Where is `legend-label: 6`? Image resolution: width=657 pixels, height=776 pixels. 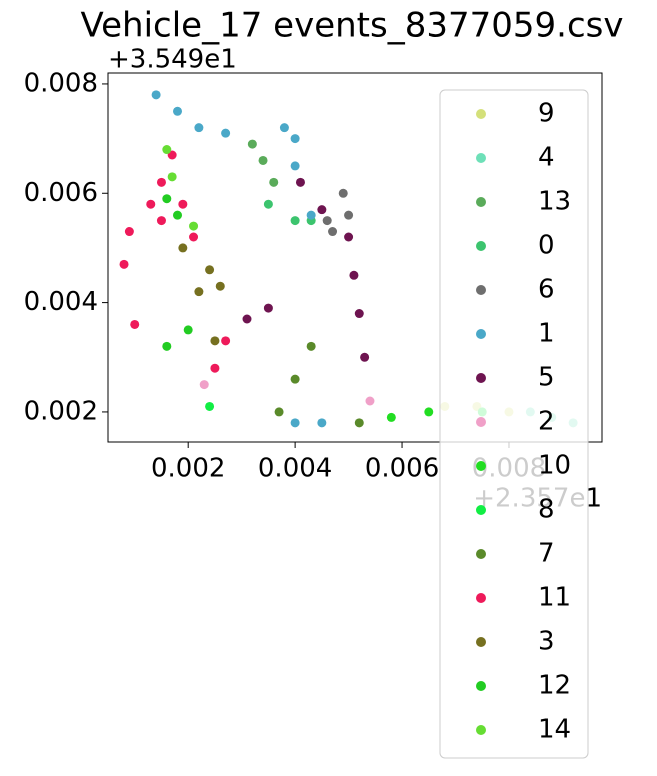
legend-label: 6 is located at coordinates (546, 290).